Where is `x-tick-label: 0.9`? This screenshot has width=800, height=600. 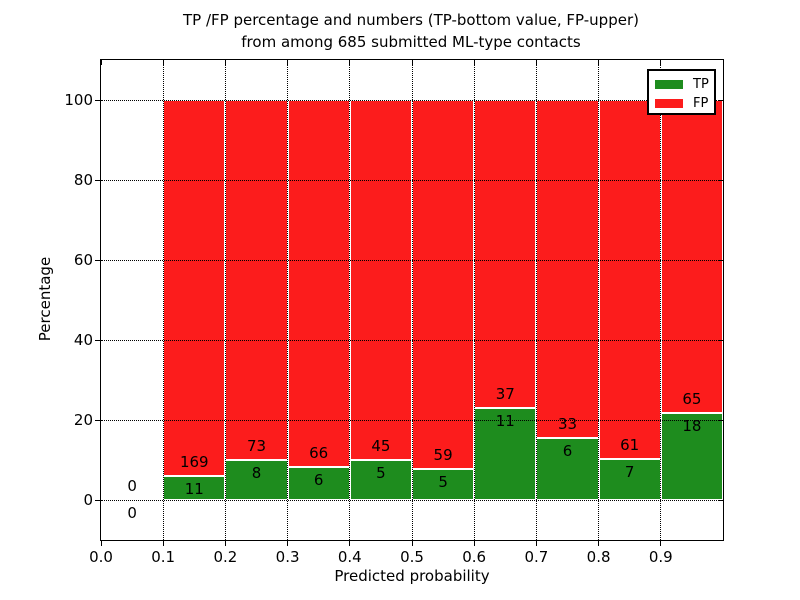
x-tick-label: 0.9 is located at coordinates (660, 557).